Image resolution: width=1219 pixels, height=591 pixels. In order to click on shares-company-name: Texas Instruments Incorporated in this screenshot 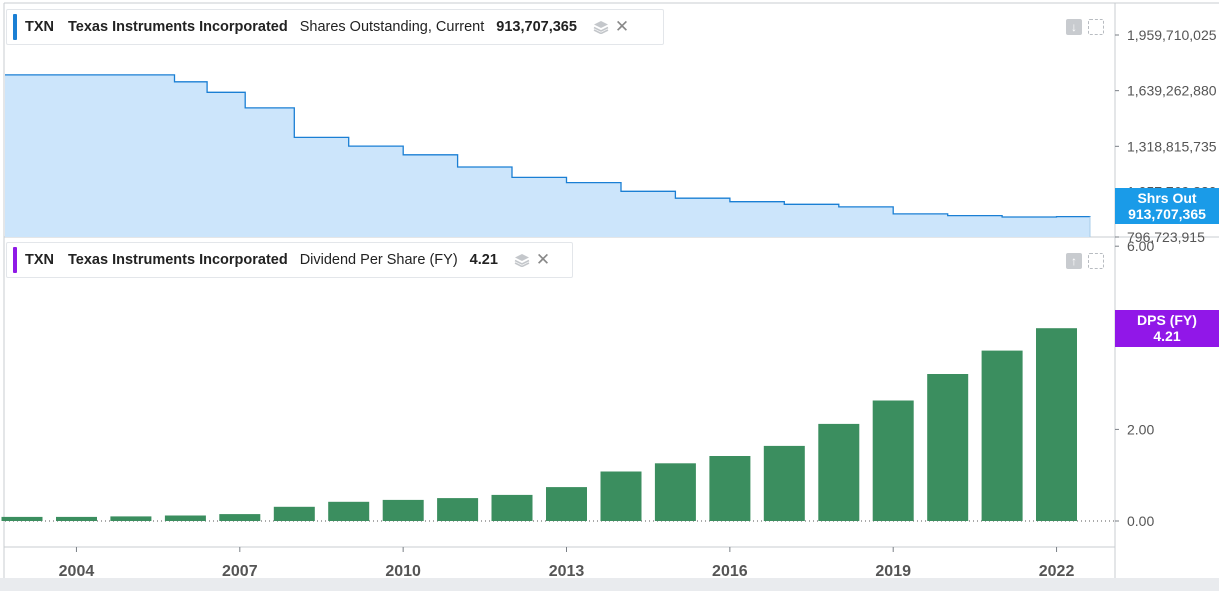, I will do `click(178, 27)`.